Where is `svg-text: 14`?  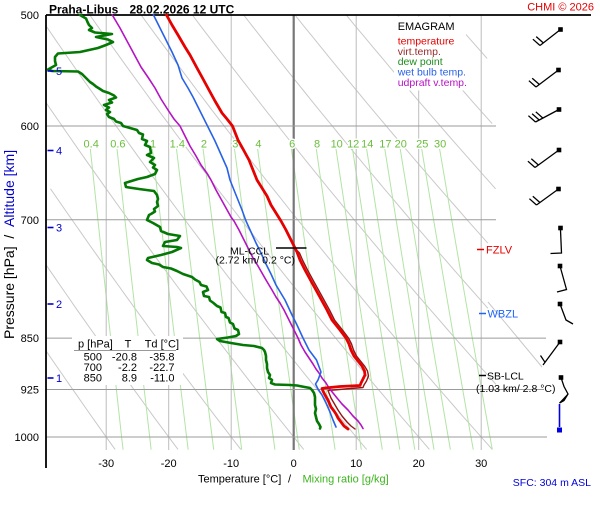
svg-text: 14 is located at coordinates (367, 145).